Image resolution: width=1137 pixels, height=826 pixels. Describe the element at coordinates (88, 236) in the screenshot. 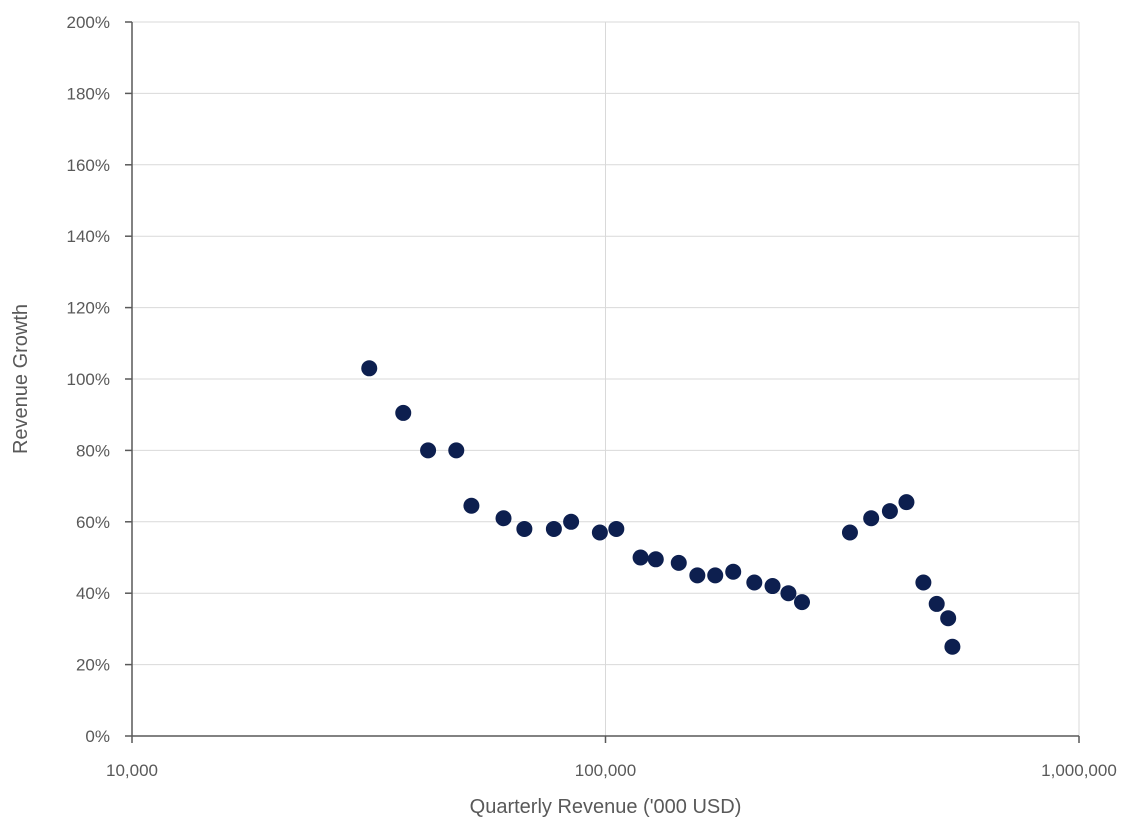

I see `y-tick-label: 140%` at that location.